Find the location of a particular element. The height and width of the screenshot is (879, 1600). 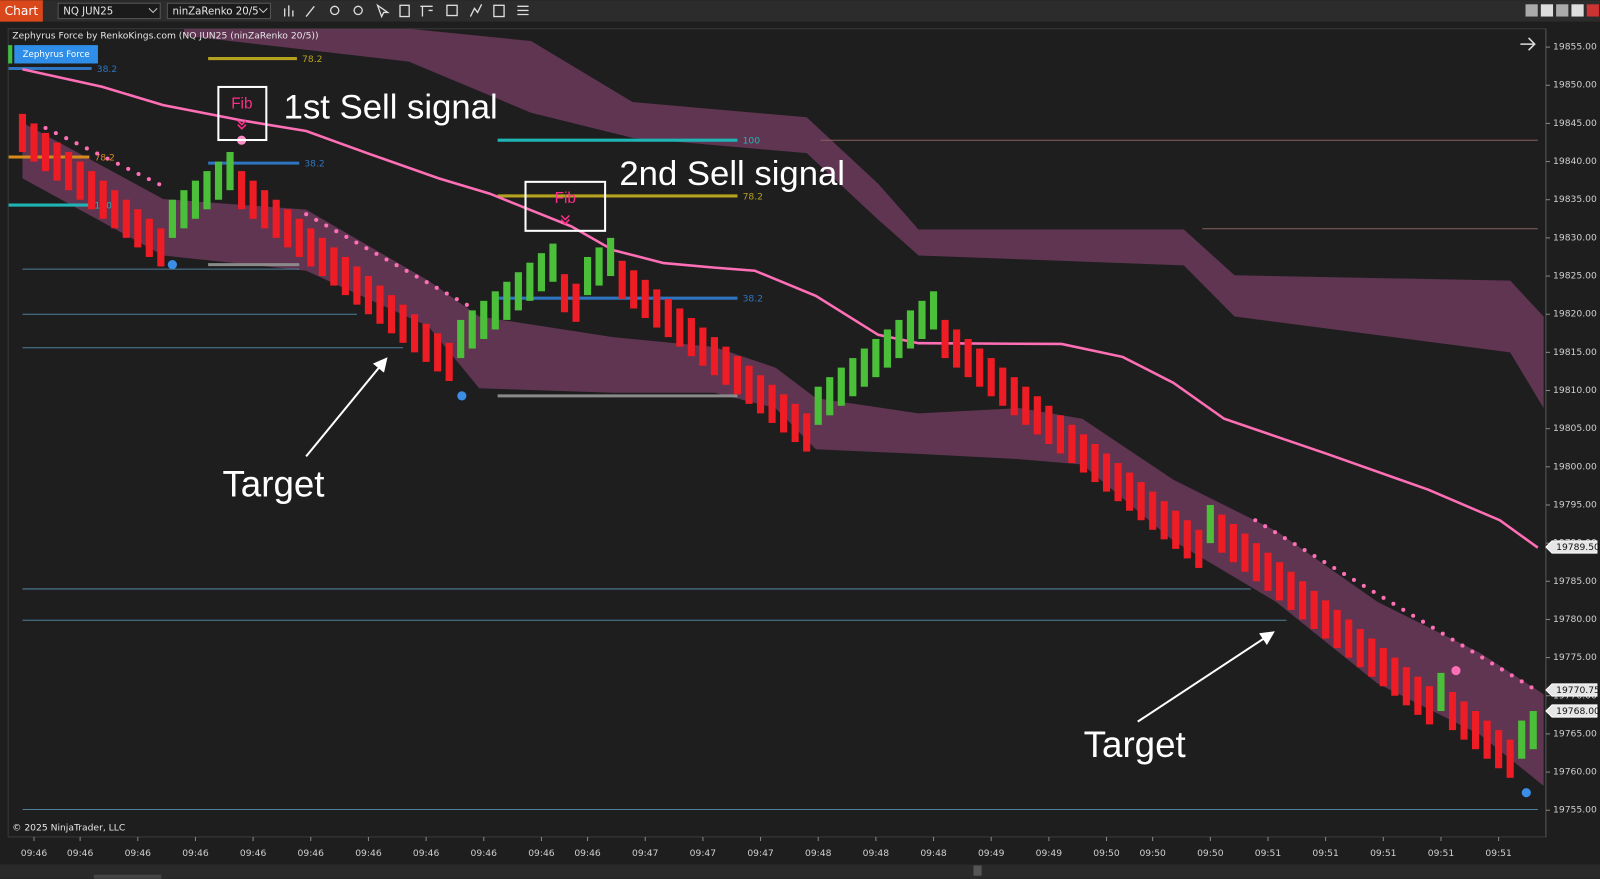

fib-box is located at coordinates (565, 206).